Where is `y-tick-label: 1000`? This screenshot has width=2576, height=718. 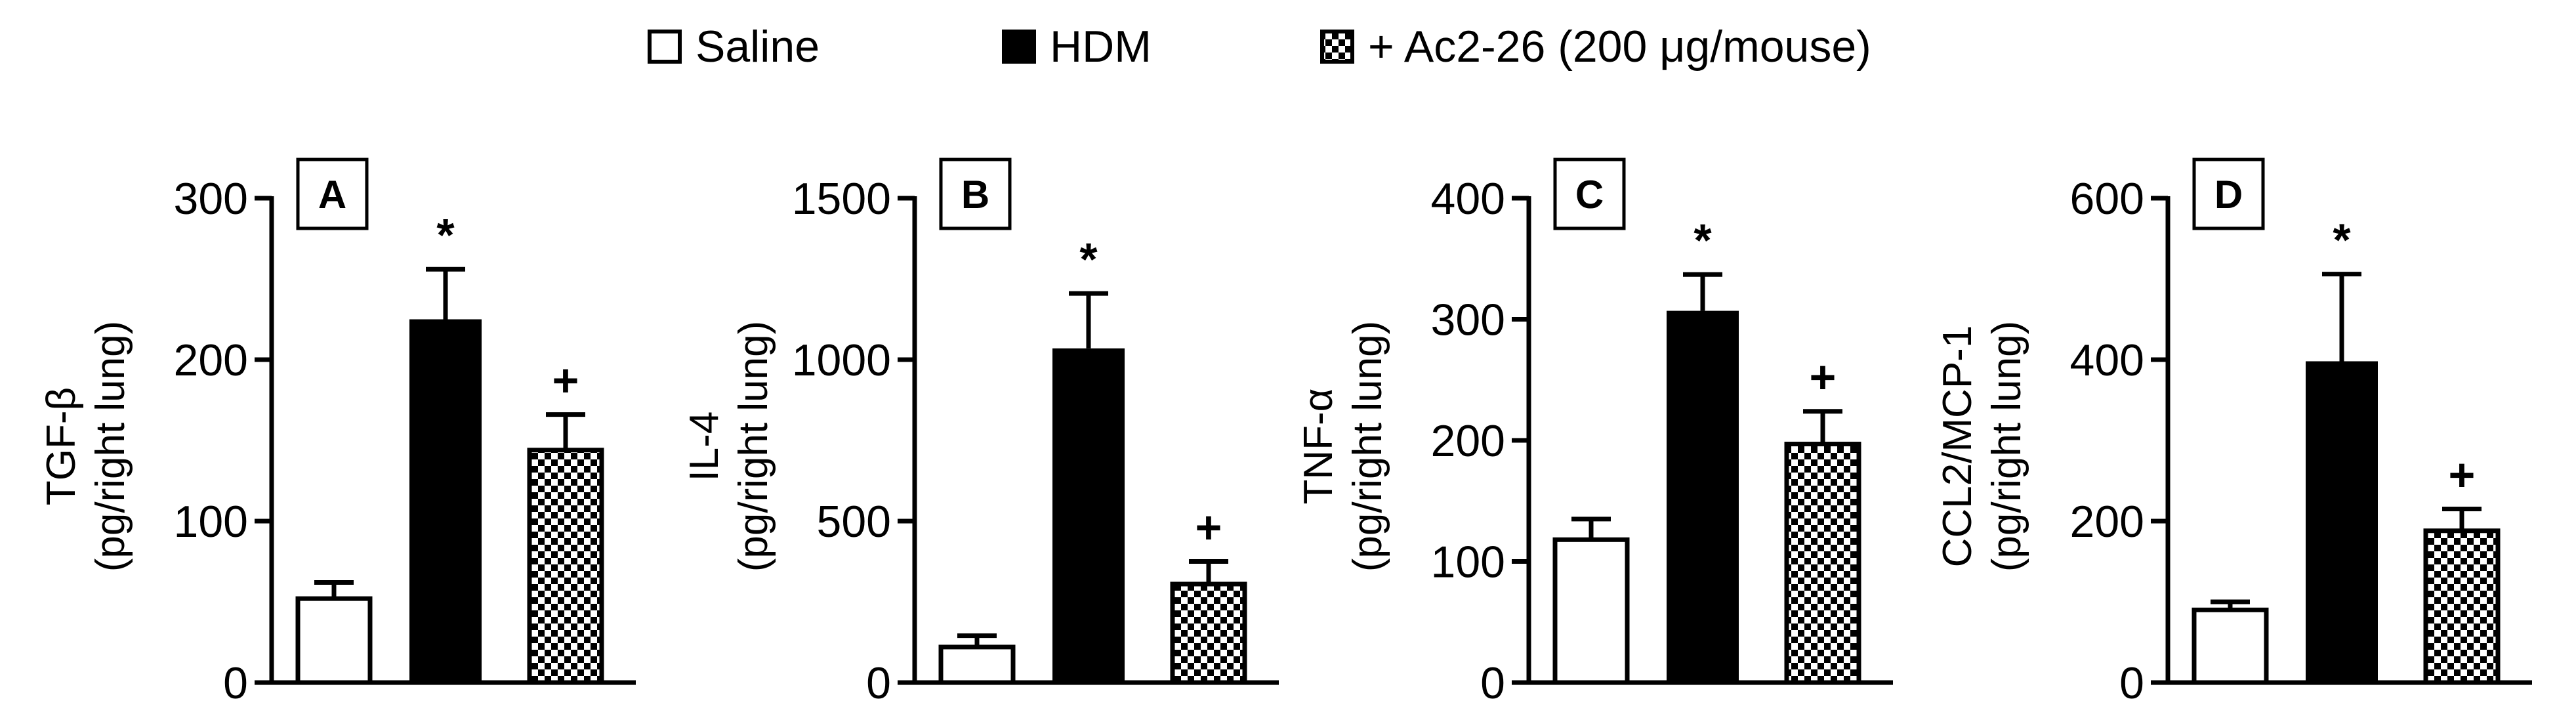 y-tick-label: 1000 is located at coordinates (842, 360).